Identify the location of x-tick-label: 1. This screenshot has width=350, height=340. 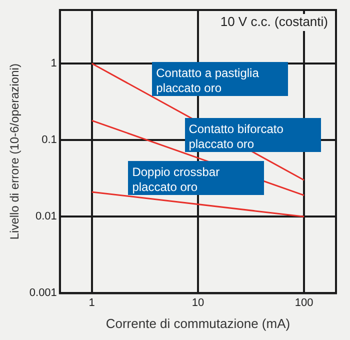
(91, 302).